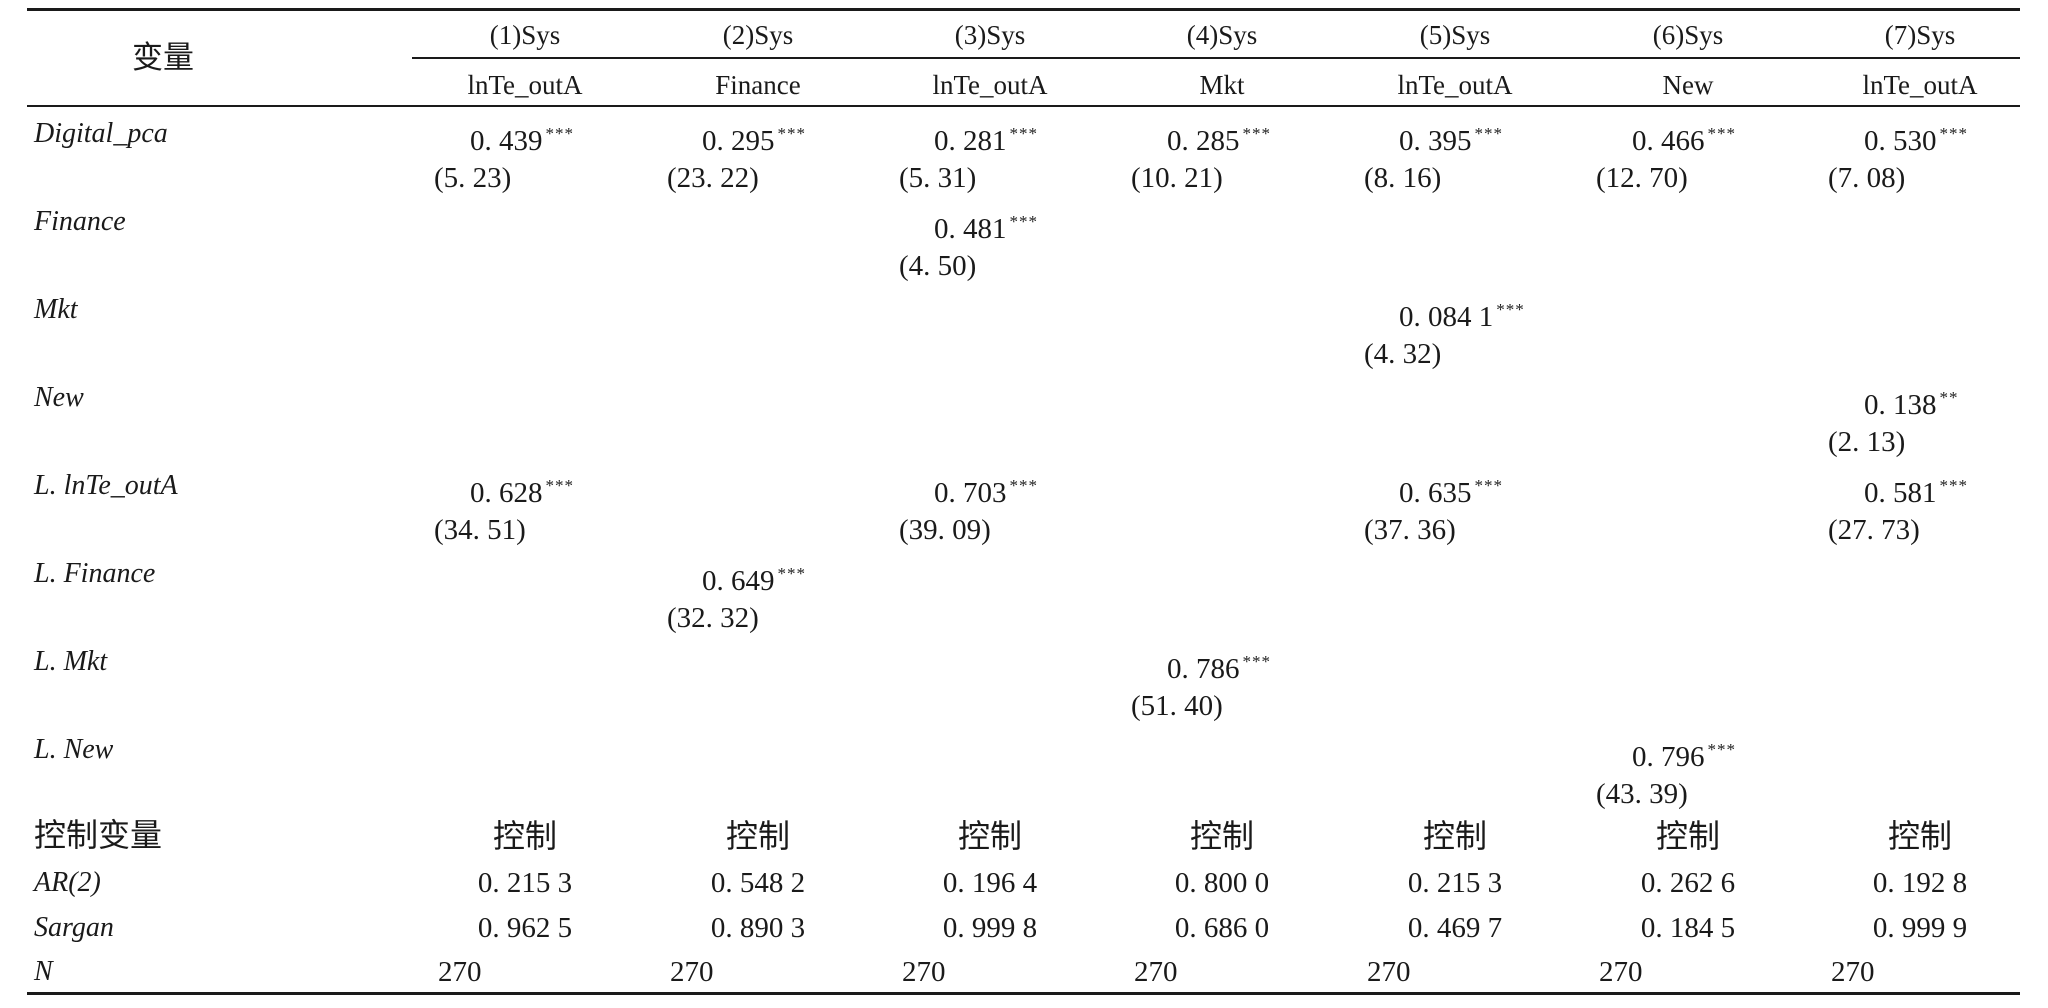  Describe the element at coordinates (1900, 405) in the screenshot. I see `coefficient-value: 0. 138` at that location.